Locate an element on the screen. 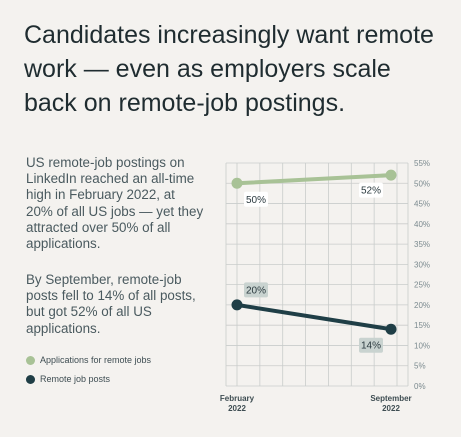 The height and width of the screenshot is (437, 461). data-label-applications: 52% is located at coordinates (371, 191).